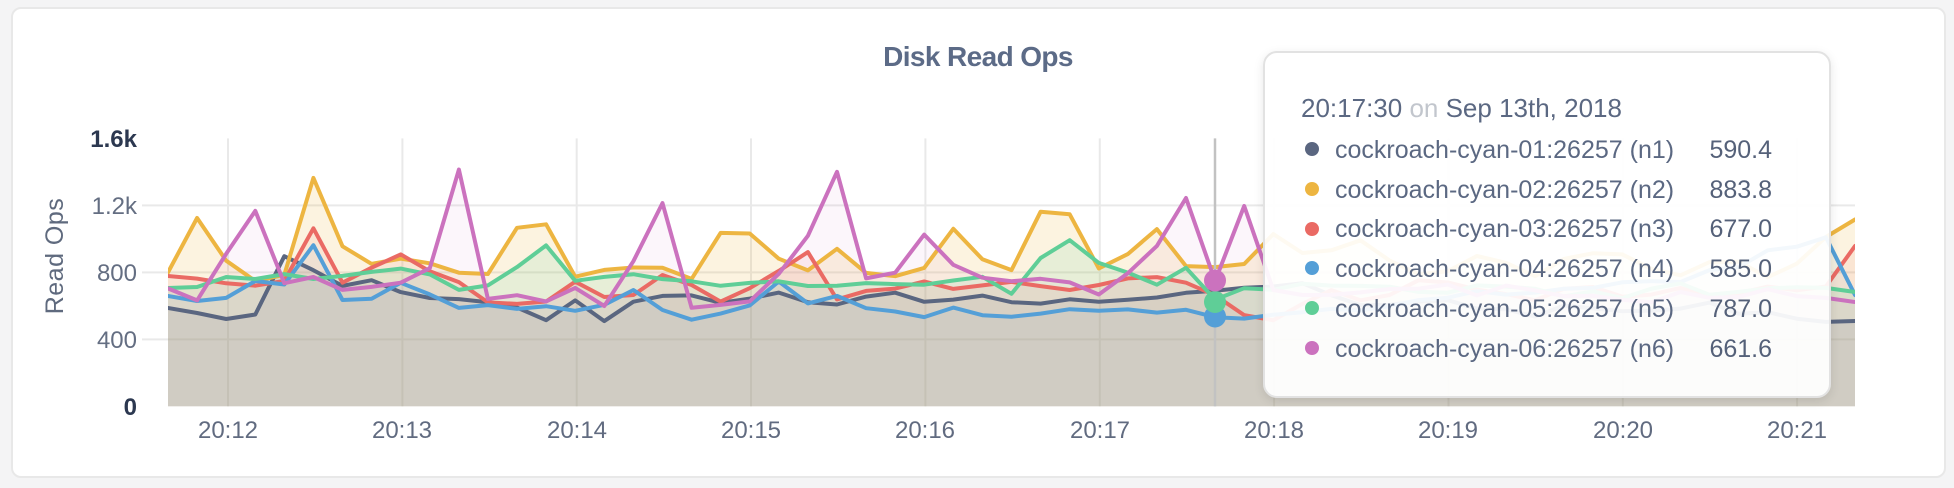 This screenshot has width=1954, height=488. I want to click on svg-text: 400, so click(117, 340).